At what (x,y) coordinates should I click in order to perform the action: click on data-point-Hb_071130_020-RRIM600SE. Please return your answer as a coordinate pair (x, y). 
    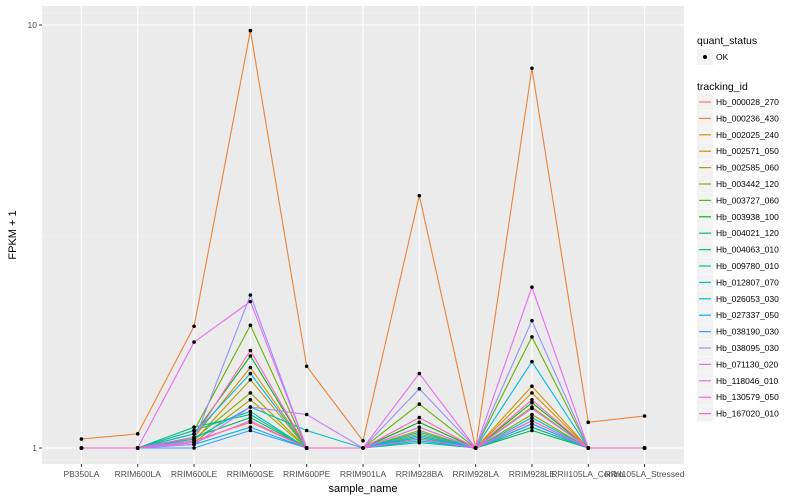
    Looking at the image, I should click on (250, 407).